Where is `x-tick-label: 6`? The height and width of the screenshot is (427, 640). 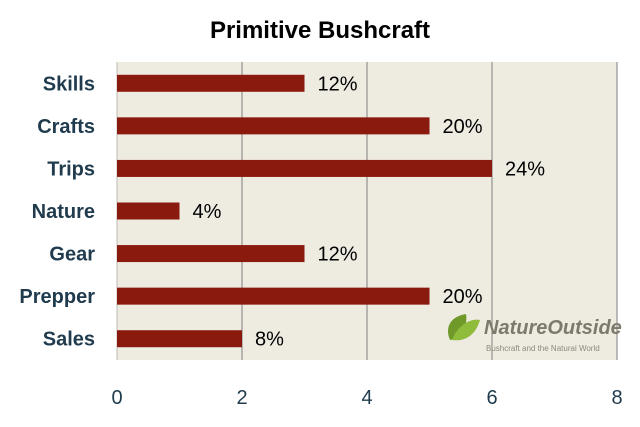
x-tick-label: 6 is located at coordinates (491, 398).